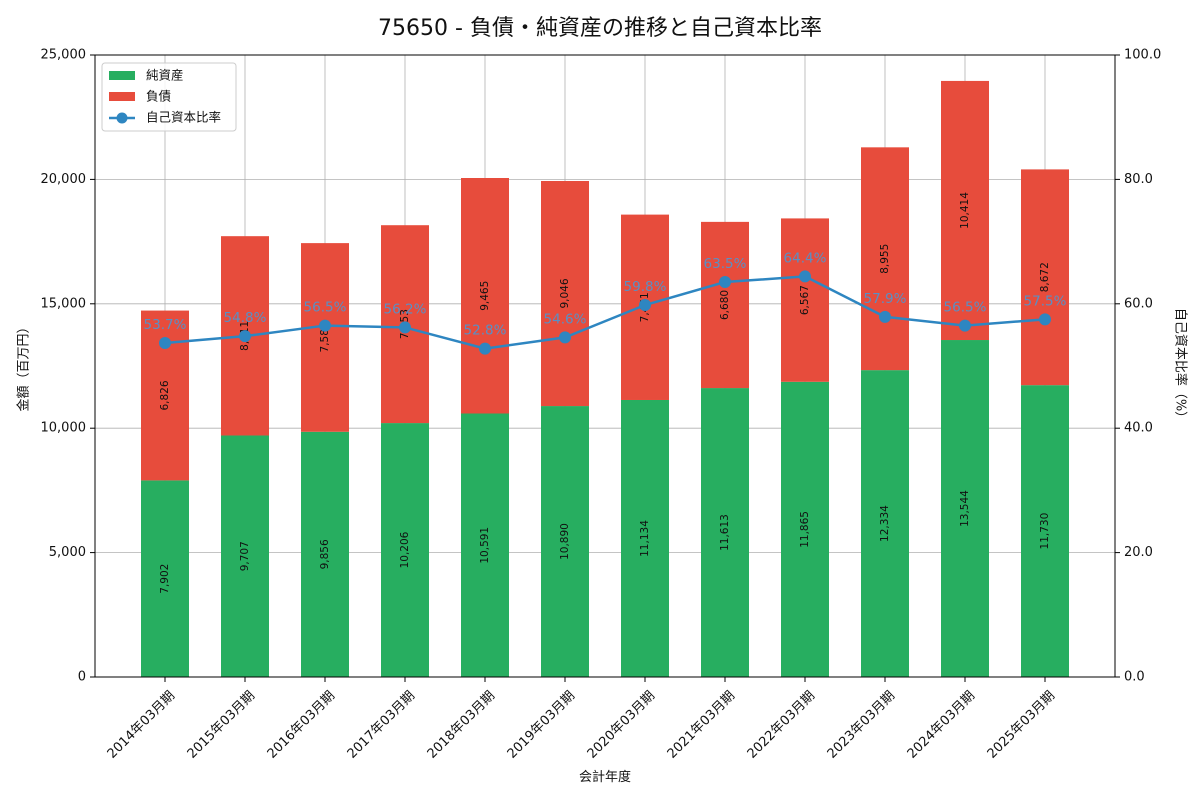  What do you see at coordinates (1181, 366) in the screenshot?
I see `y2-axis-label: 自己資本比率（%）` at bounding box center [1181, 366].